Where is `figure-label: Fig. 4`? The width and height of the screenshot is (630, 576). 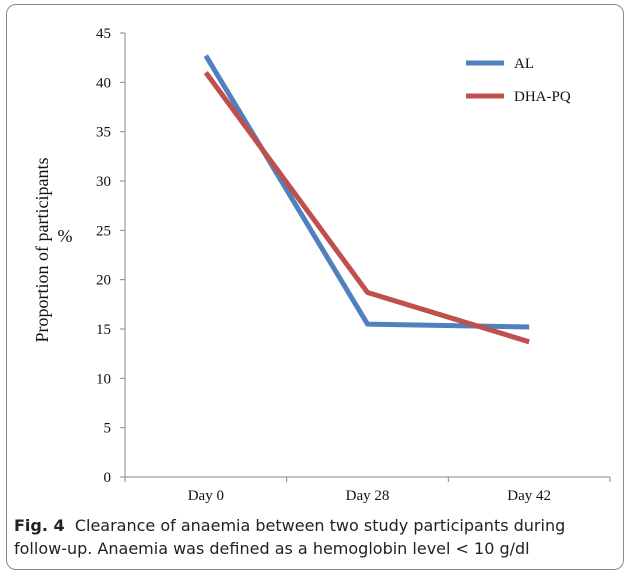
figure-label: Fig. 4 is located at coordinates (39, 525).